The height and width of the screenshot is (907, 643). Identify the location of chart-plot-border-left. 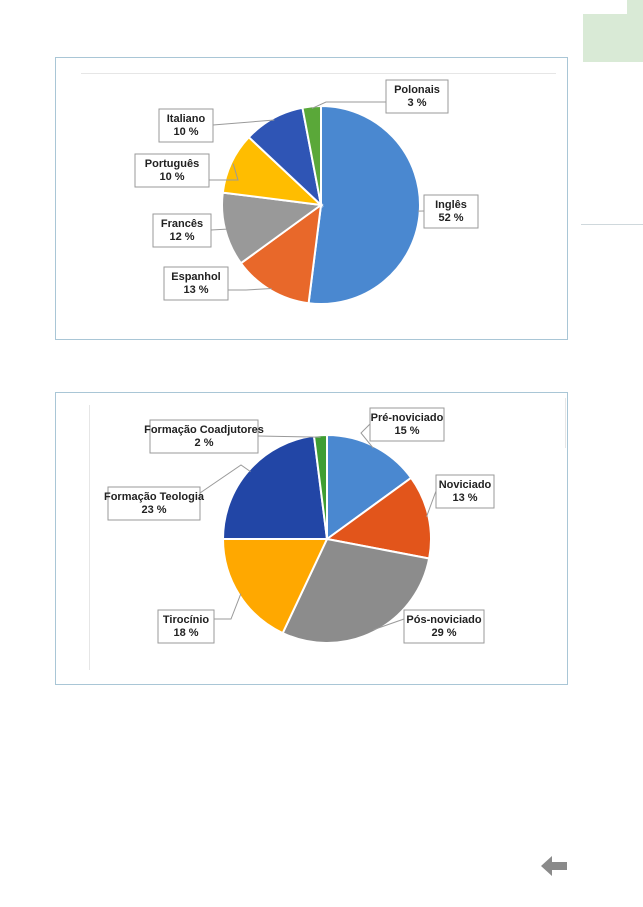
(89, 537).